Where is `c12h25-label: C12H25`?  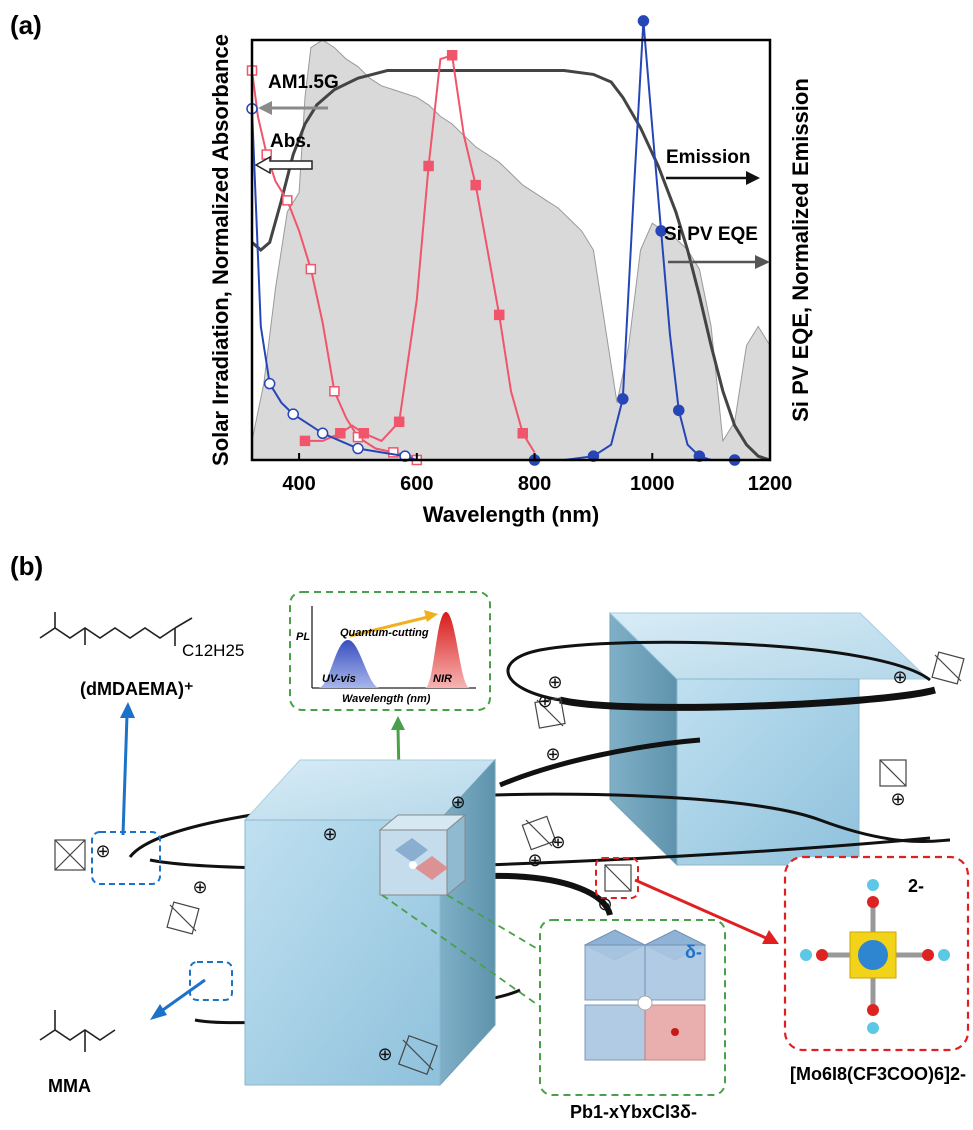
c12h25-label: C12H25 is located at coordinates (213, 650).